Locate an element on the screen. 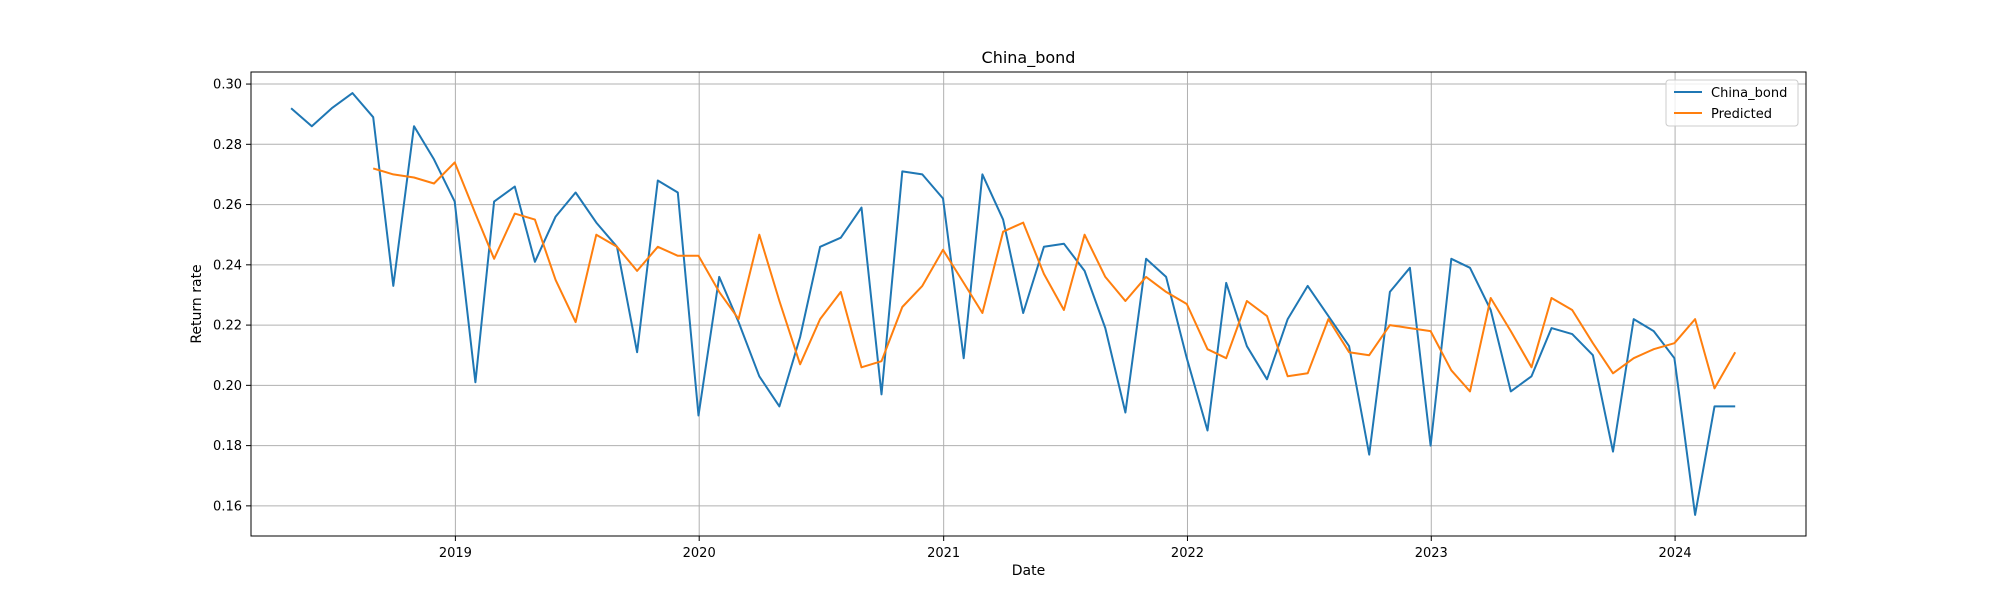 The image size is (2000, 600). y-tick-label: 0.30 is located at coordinates (227, 85).